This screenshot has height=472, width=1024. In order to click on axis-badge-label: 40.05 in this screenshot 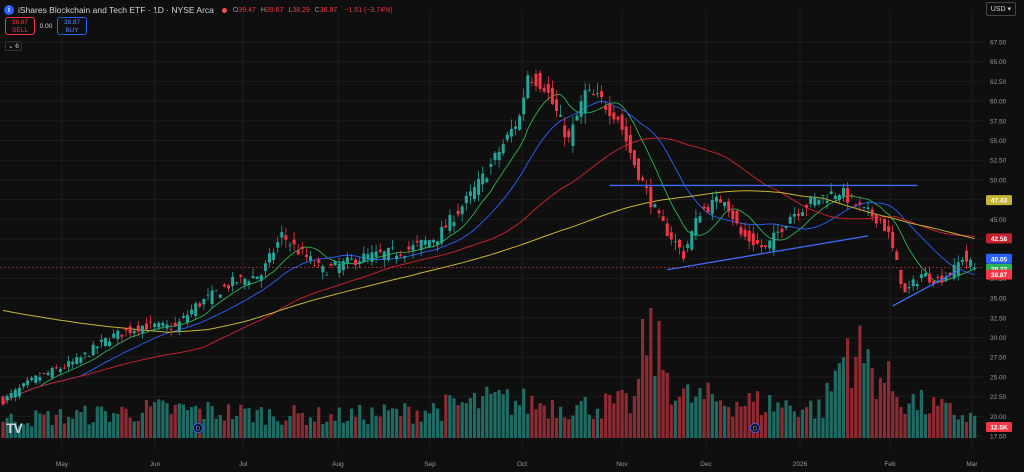, I will do `click(999, 259)`.